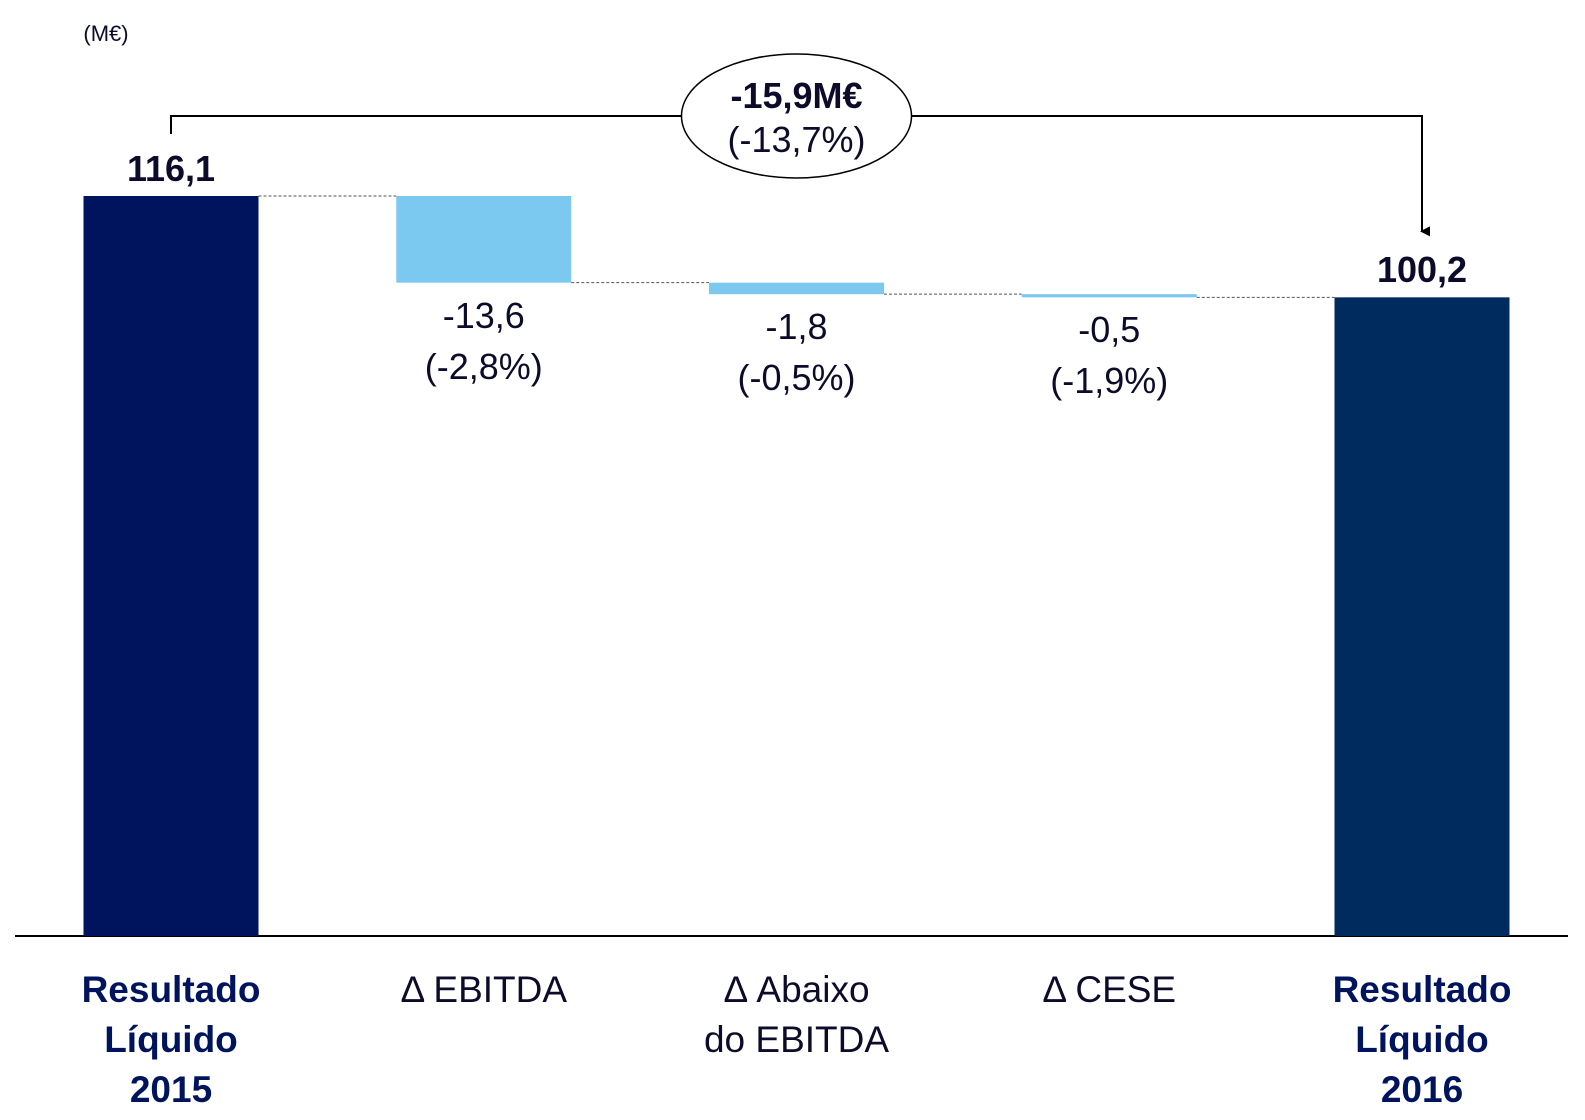  I want to click on change-label: (-0,5%), so click(796, 378).